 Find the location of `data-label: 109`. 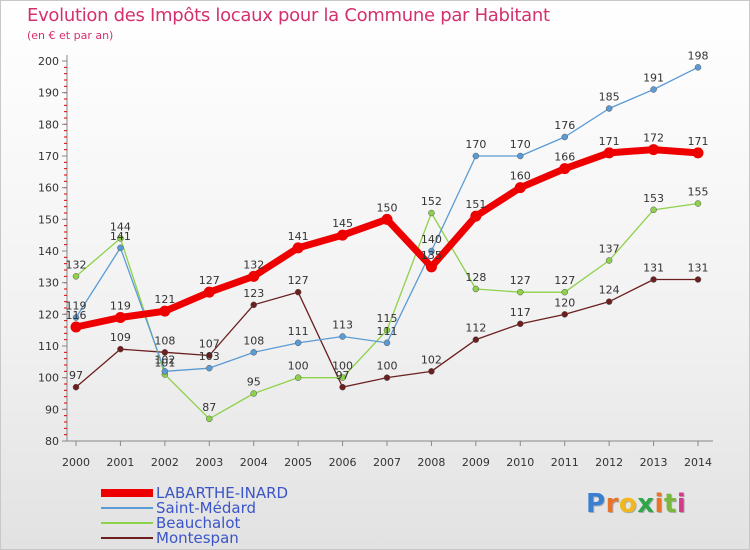

data-label: 109 is located at coordinates (120, 337).